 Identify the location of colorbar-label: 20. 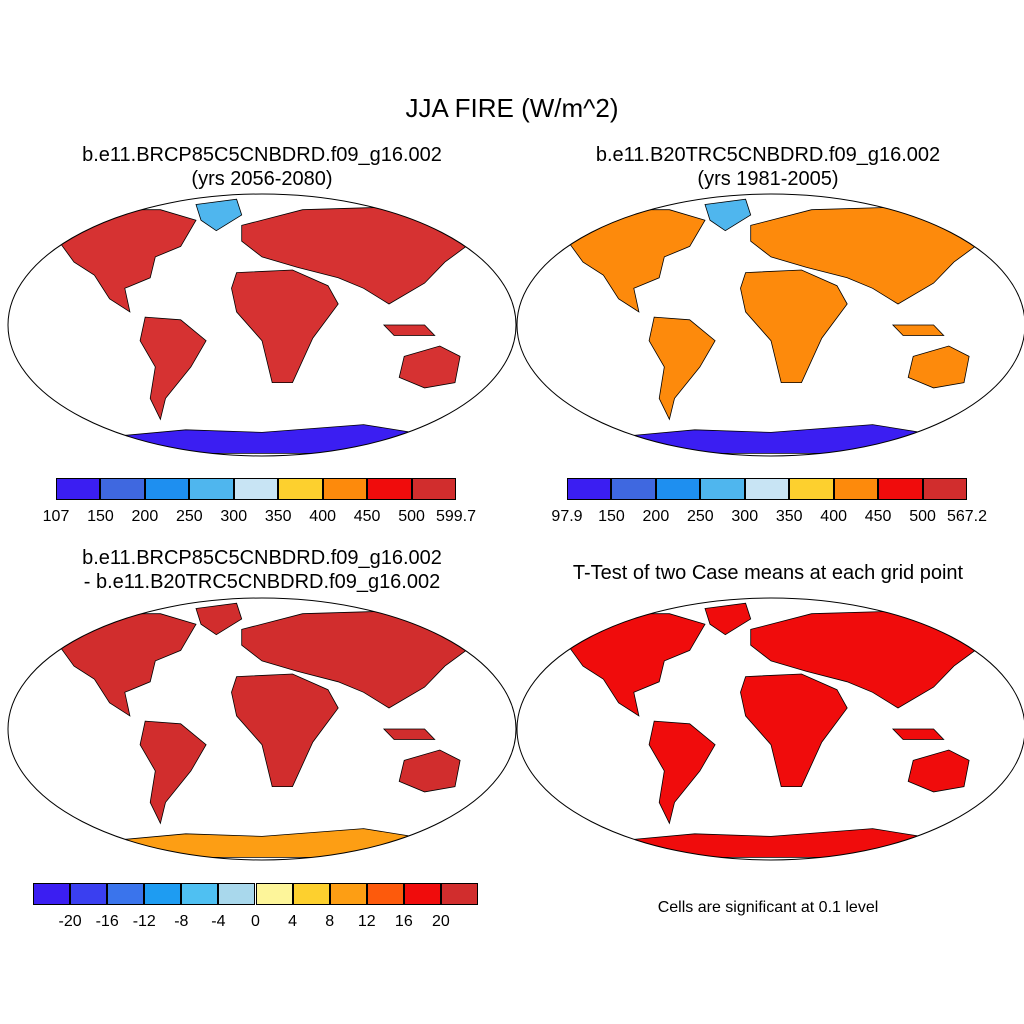
(441, 921).